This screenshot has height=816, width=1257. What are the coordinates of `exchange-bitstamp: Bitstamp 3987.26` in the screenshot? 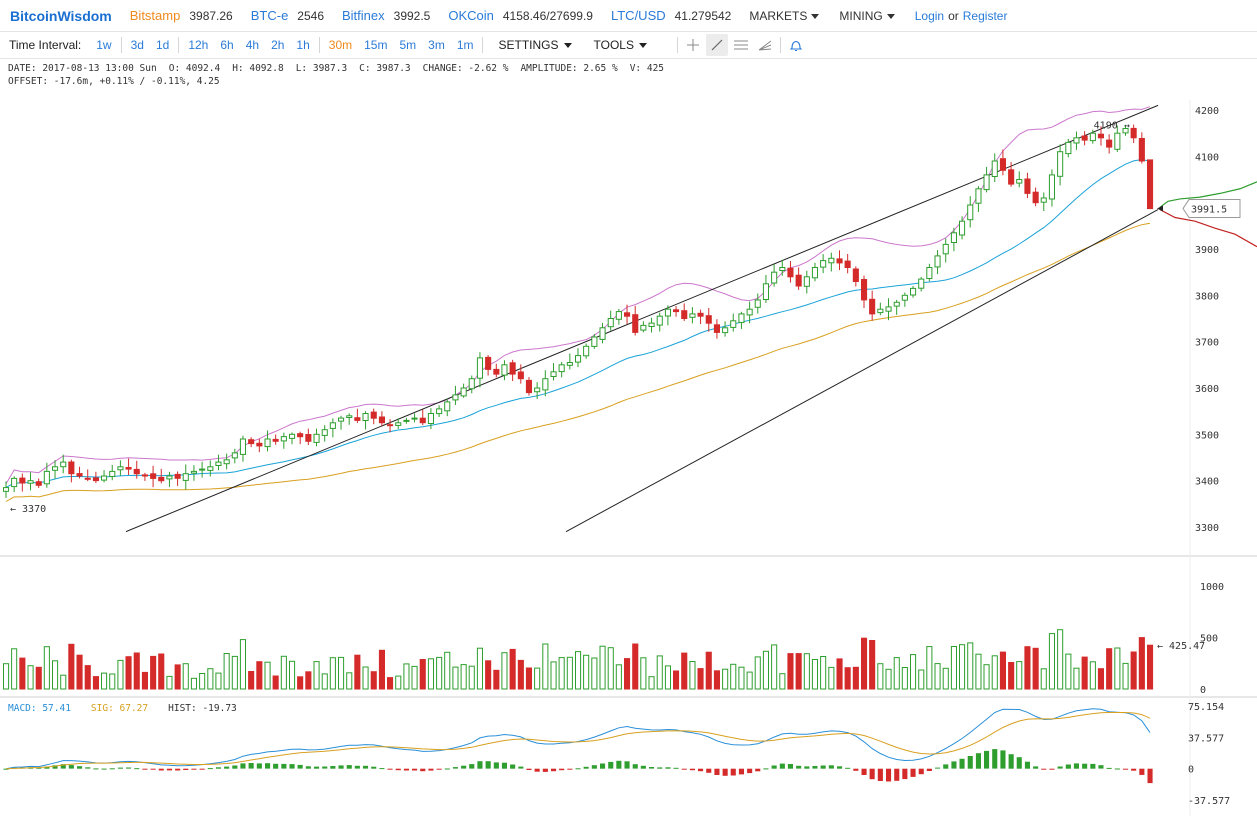 It's located at (181, 15).